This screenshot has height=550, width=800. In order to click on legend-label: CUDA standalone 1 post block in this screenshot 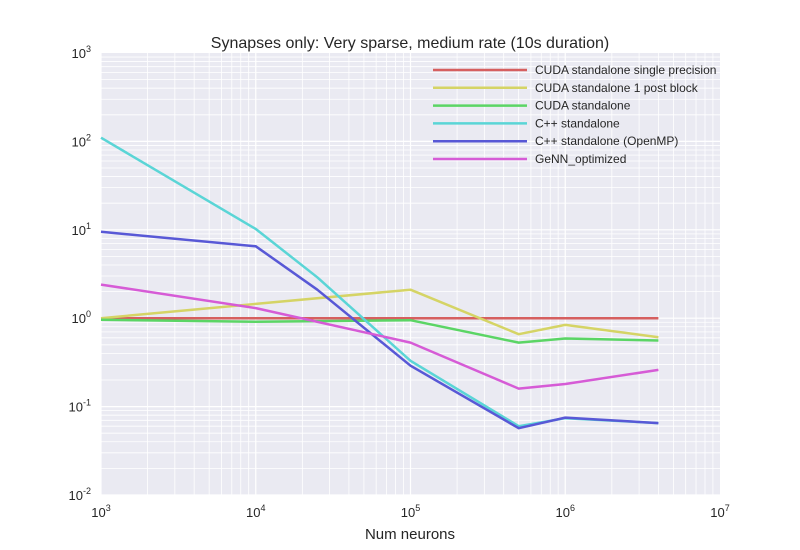, I will do `click(617, 88)`.